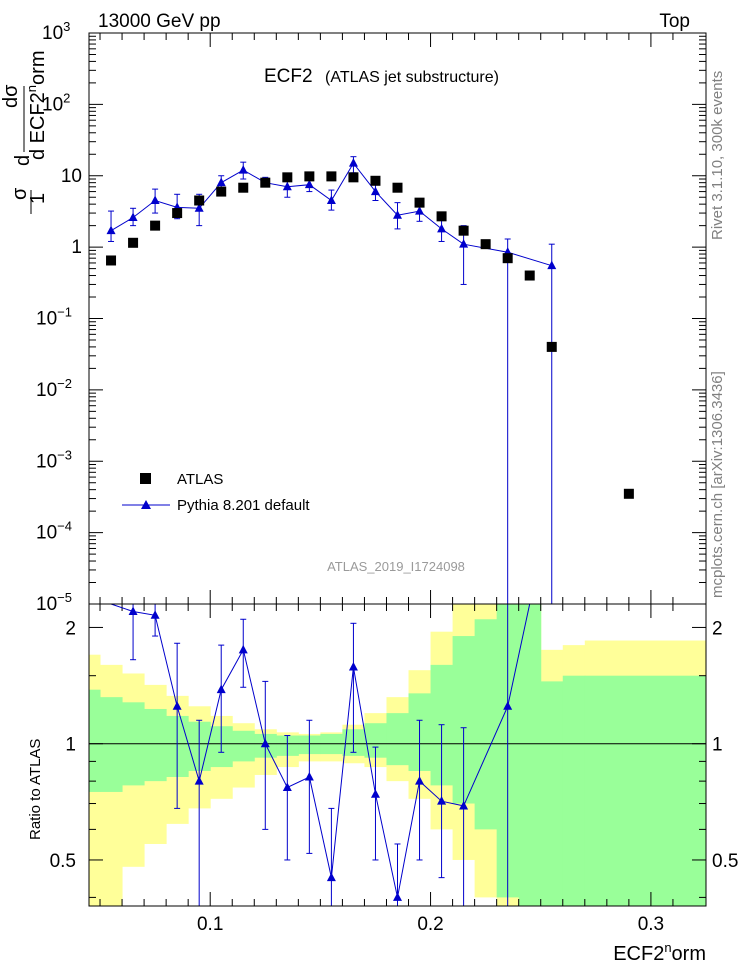  I want to click on header-left: 13000 GeV pp, so click(159, 21).